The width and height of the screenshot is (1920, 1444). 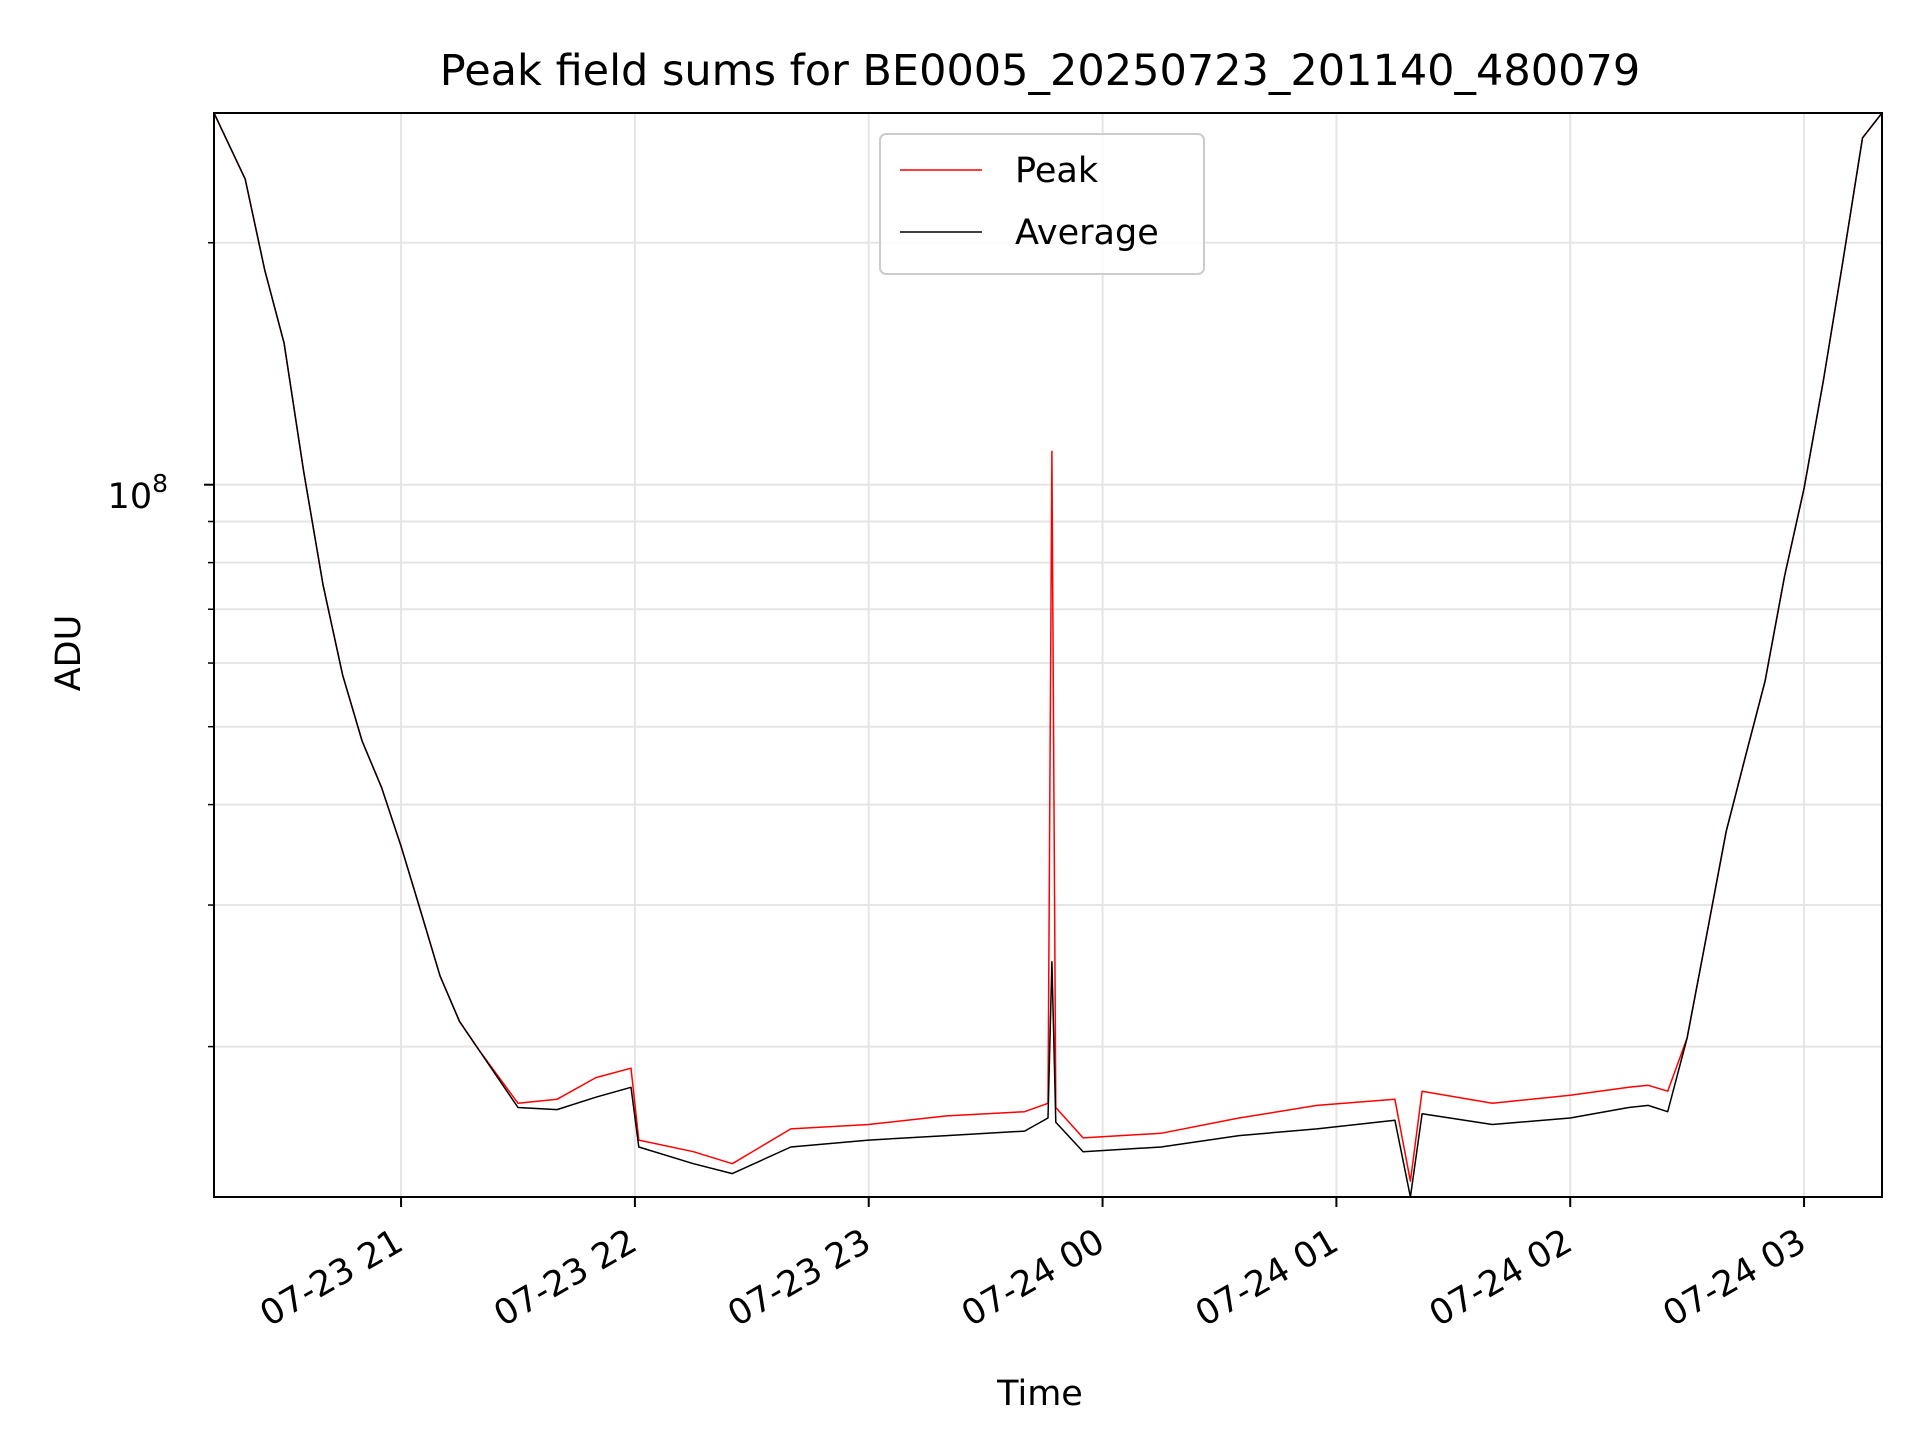 I want to click on x-axis-label: Time, so click(x=1039, y=1394).